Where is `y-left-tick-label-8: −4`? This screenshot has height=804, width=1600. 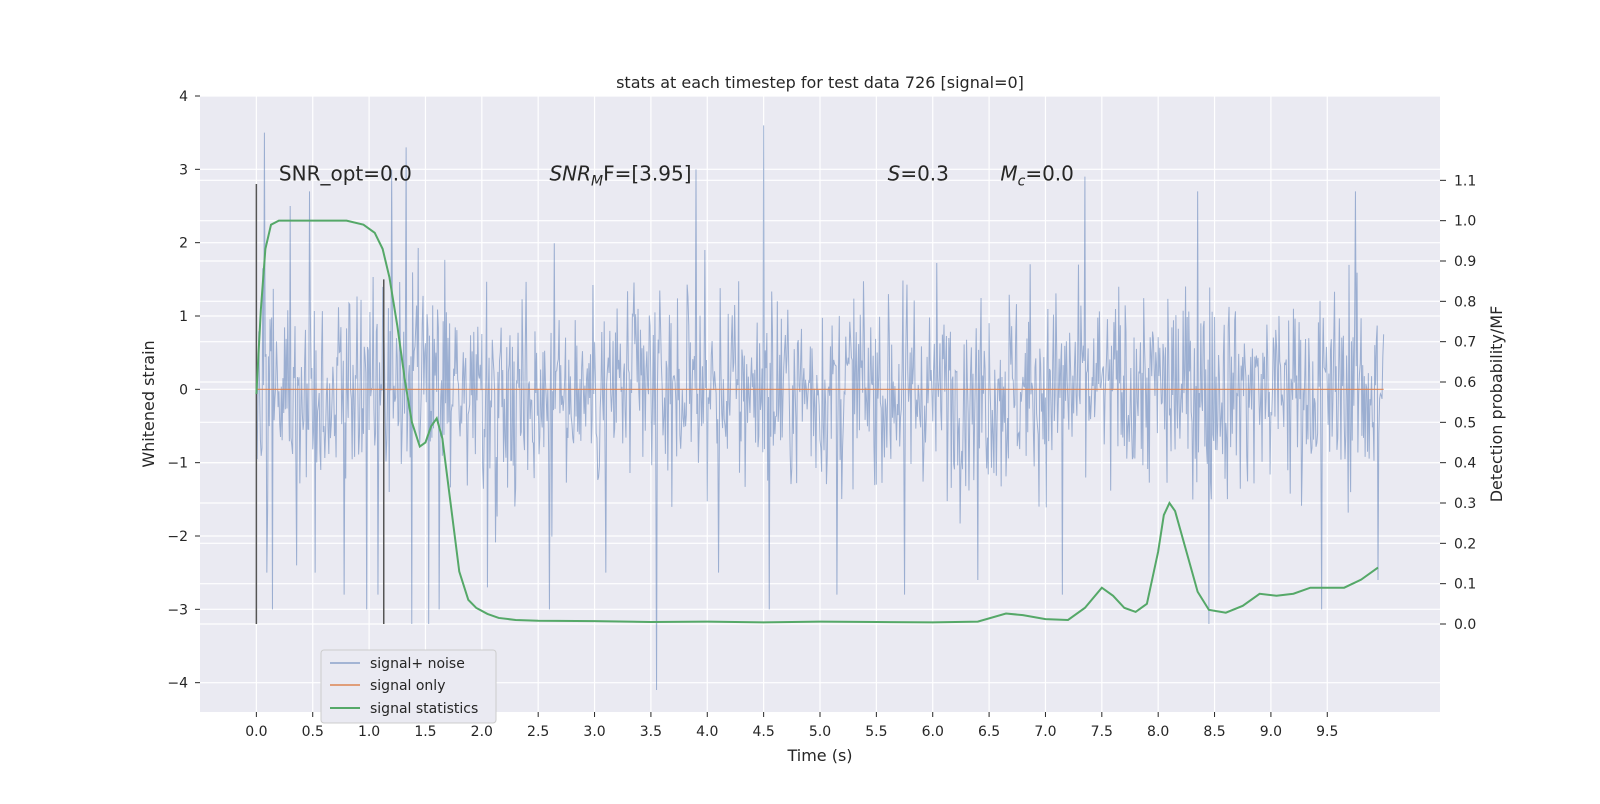 y-left-tick-label-8: −4 is located at coordinates (177, 684).